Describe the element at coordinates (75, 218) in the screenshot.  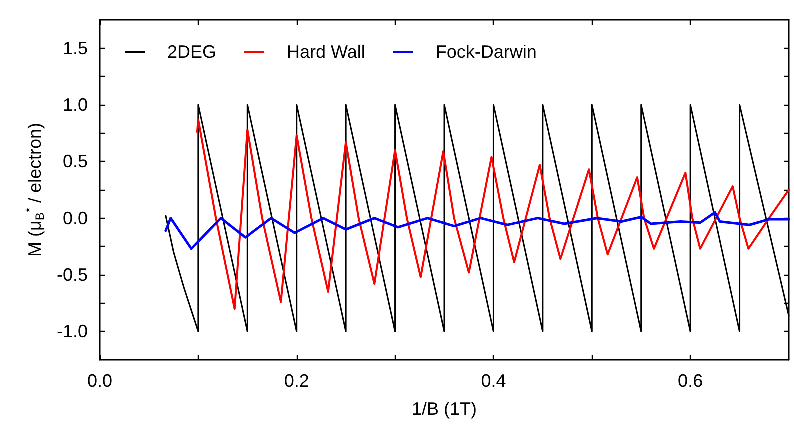
I see `y-tick-label: 0.0` at that location.